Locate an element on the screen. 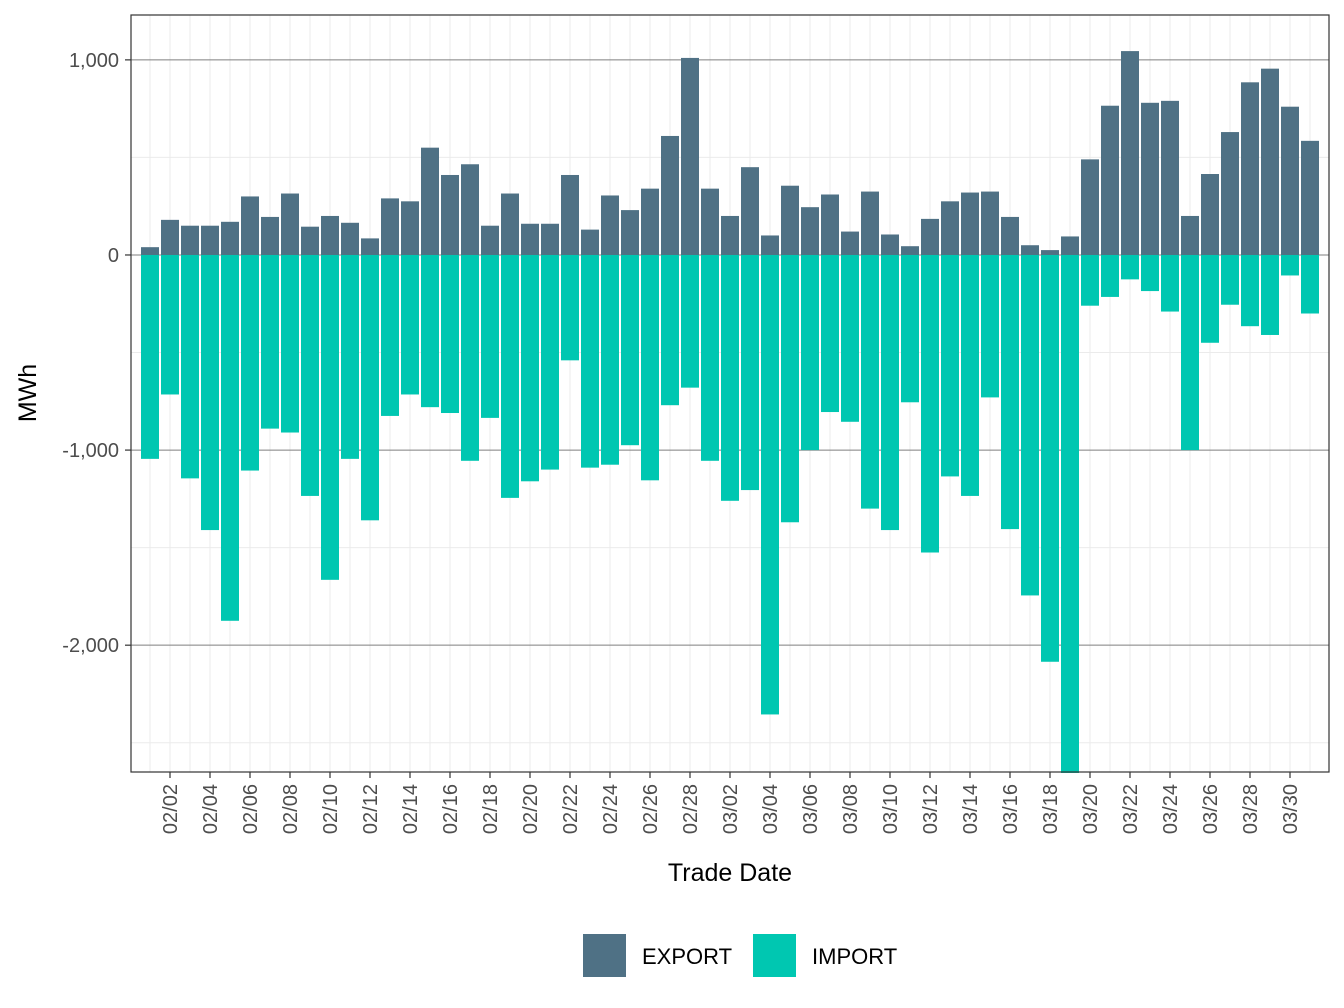  x-tick-label: 02/02 is located at coordinates (171, 809).